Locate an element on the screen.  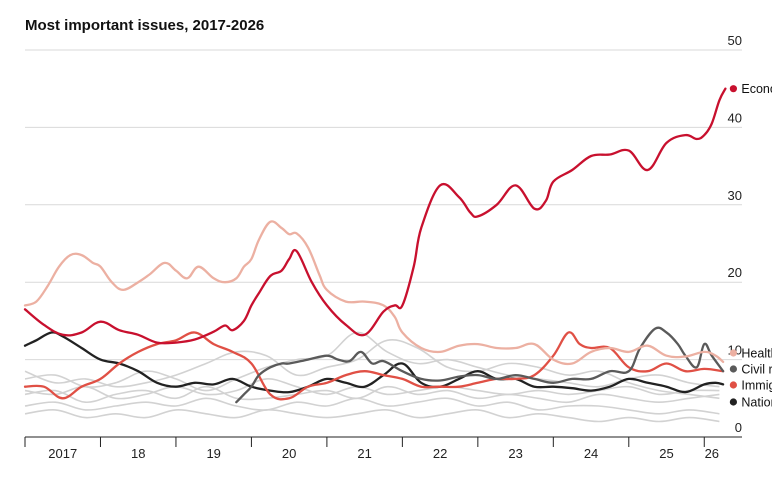
x-tick-label: 21 is located at coordinates (364, 453).